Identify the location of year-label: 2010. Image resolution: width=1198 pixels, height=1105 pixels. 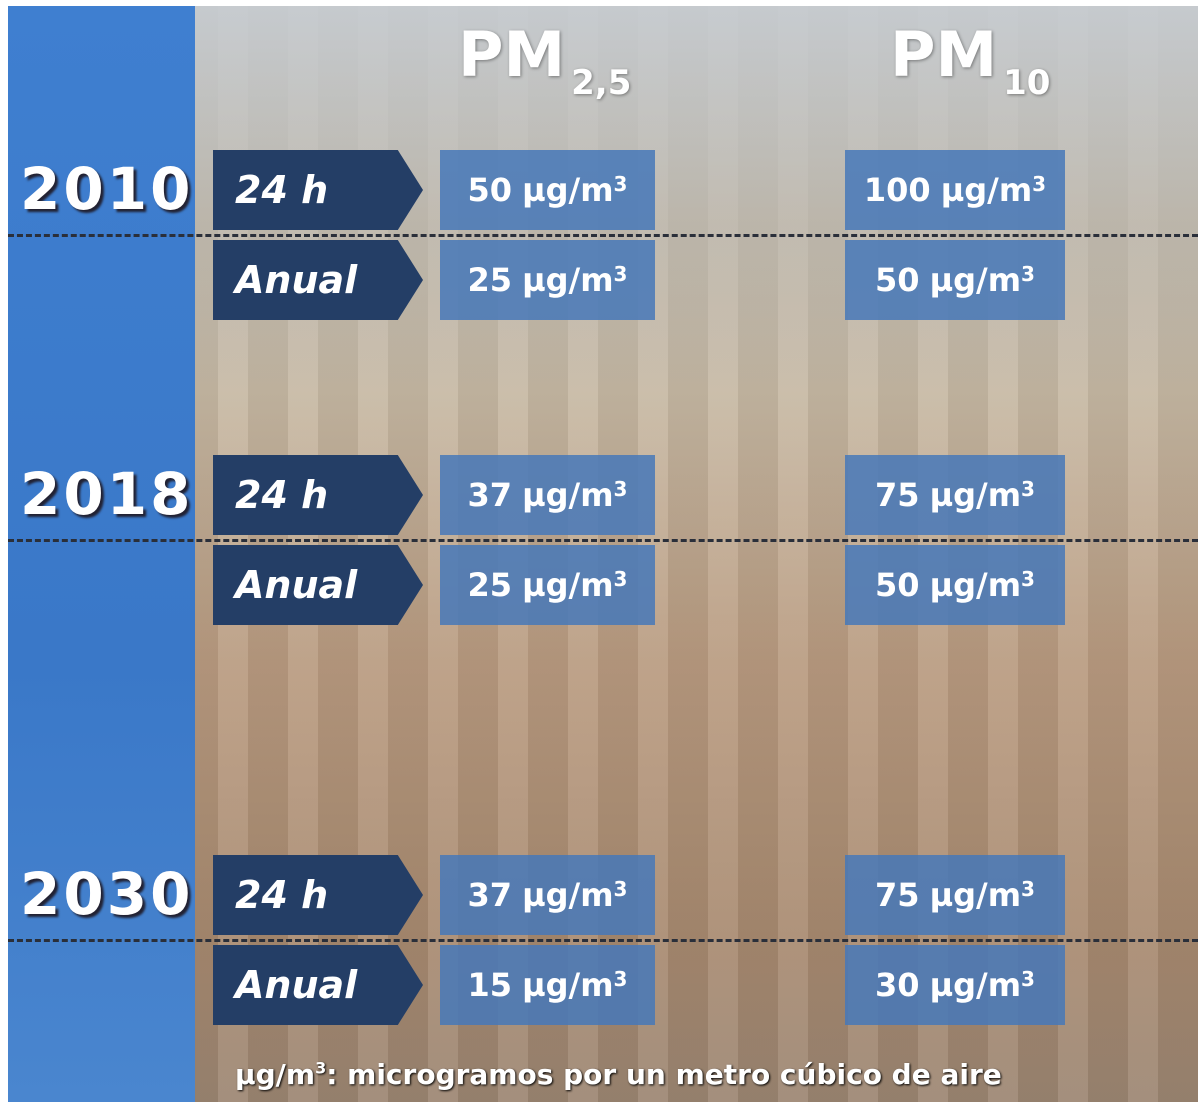
(107, 189).